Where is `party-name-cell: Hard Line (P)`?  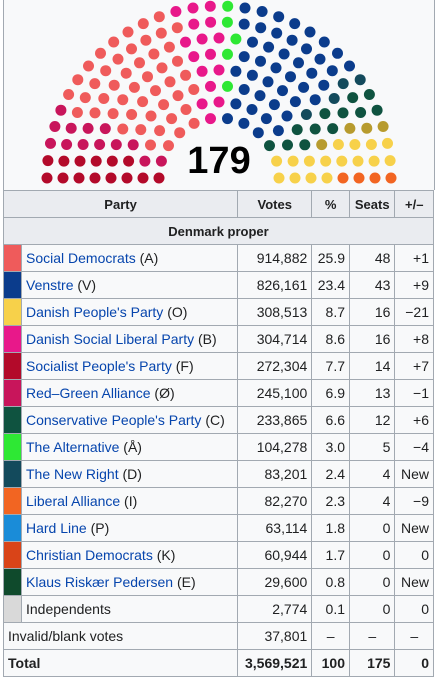 party-name-cell: Hard Line (P) is located at coordinates (129, 528).